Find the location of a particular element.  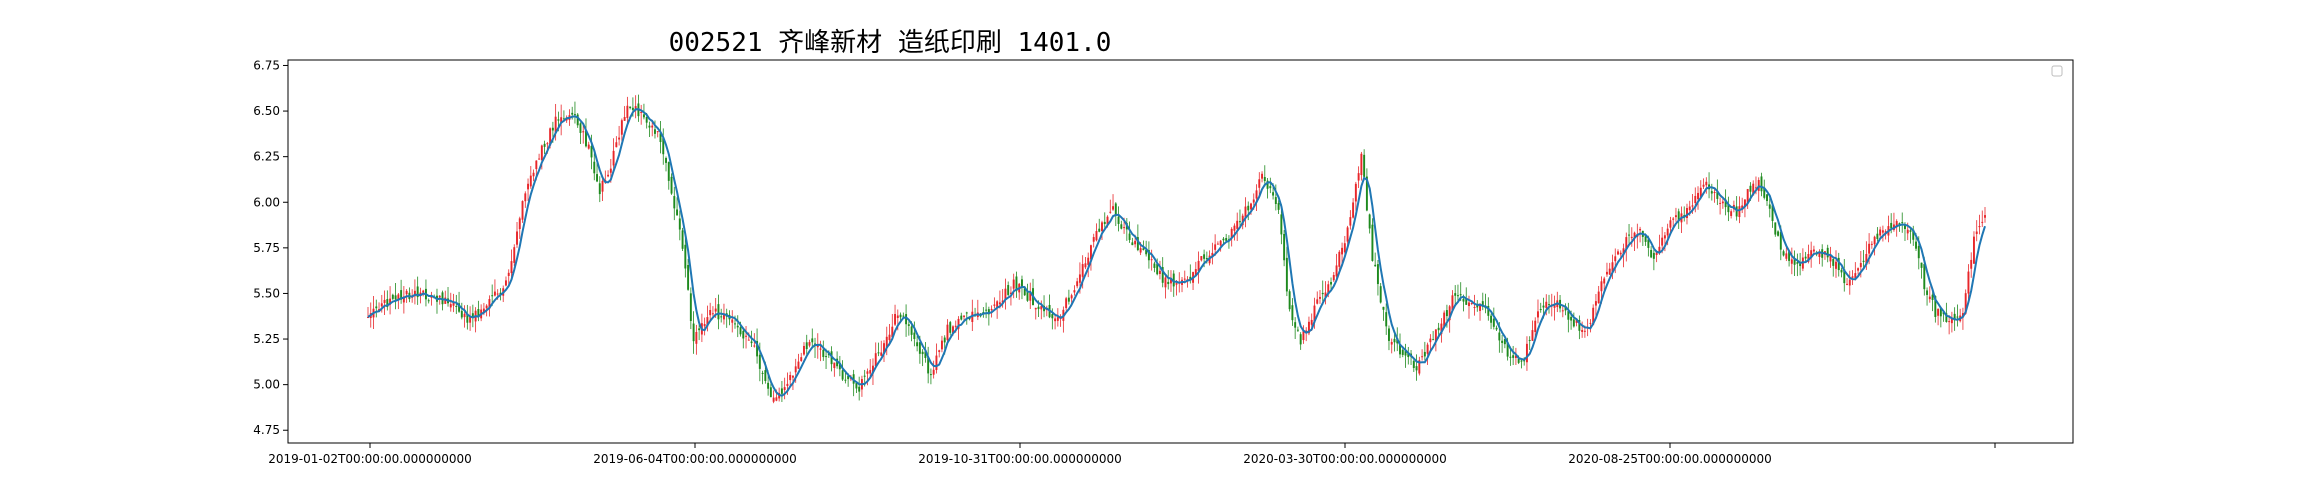

y-tick-label: 6.25 is located at coordinates (266, 157).